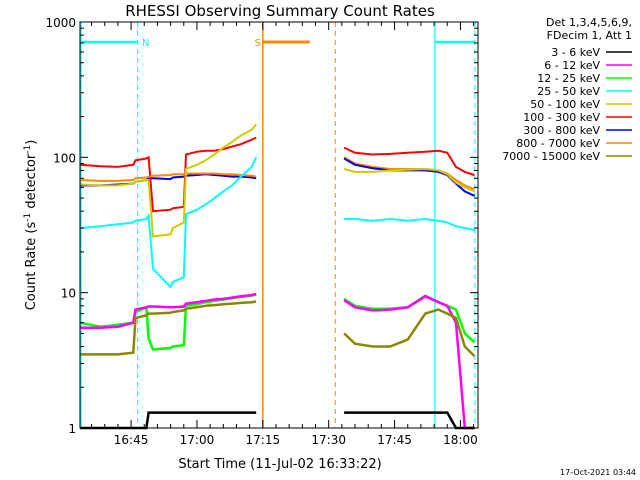  Describe the element at coordinates (561, 130) in the screenshot. I see `legend-label: 300 - 800 keV` at that location.